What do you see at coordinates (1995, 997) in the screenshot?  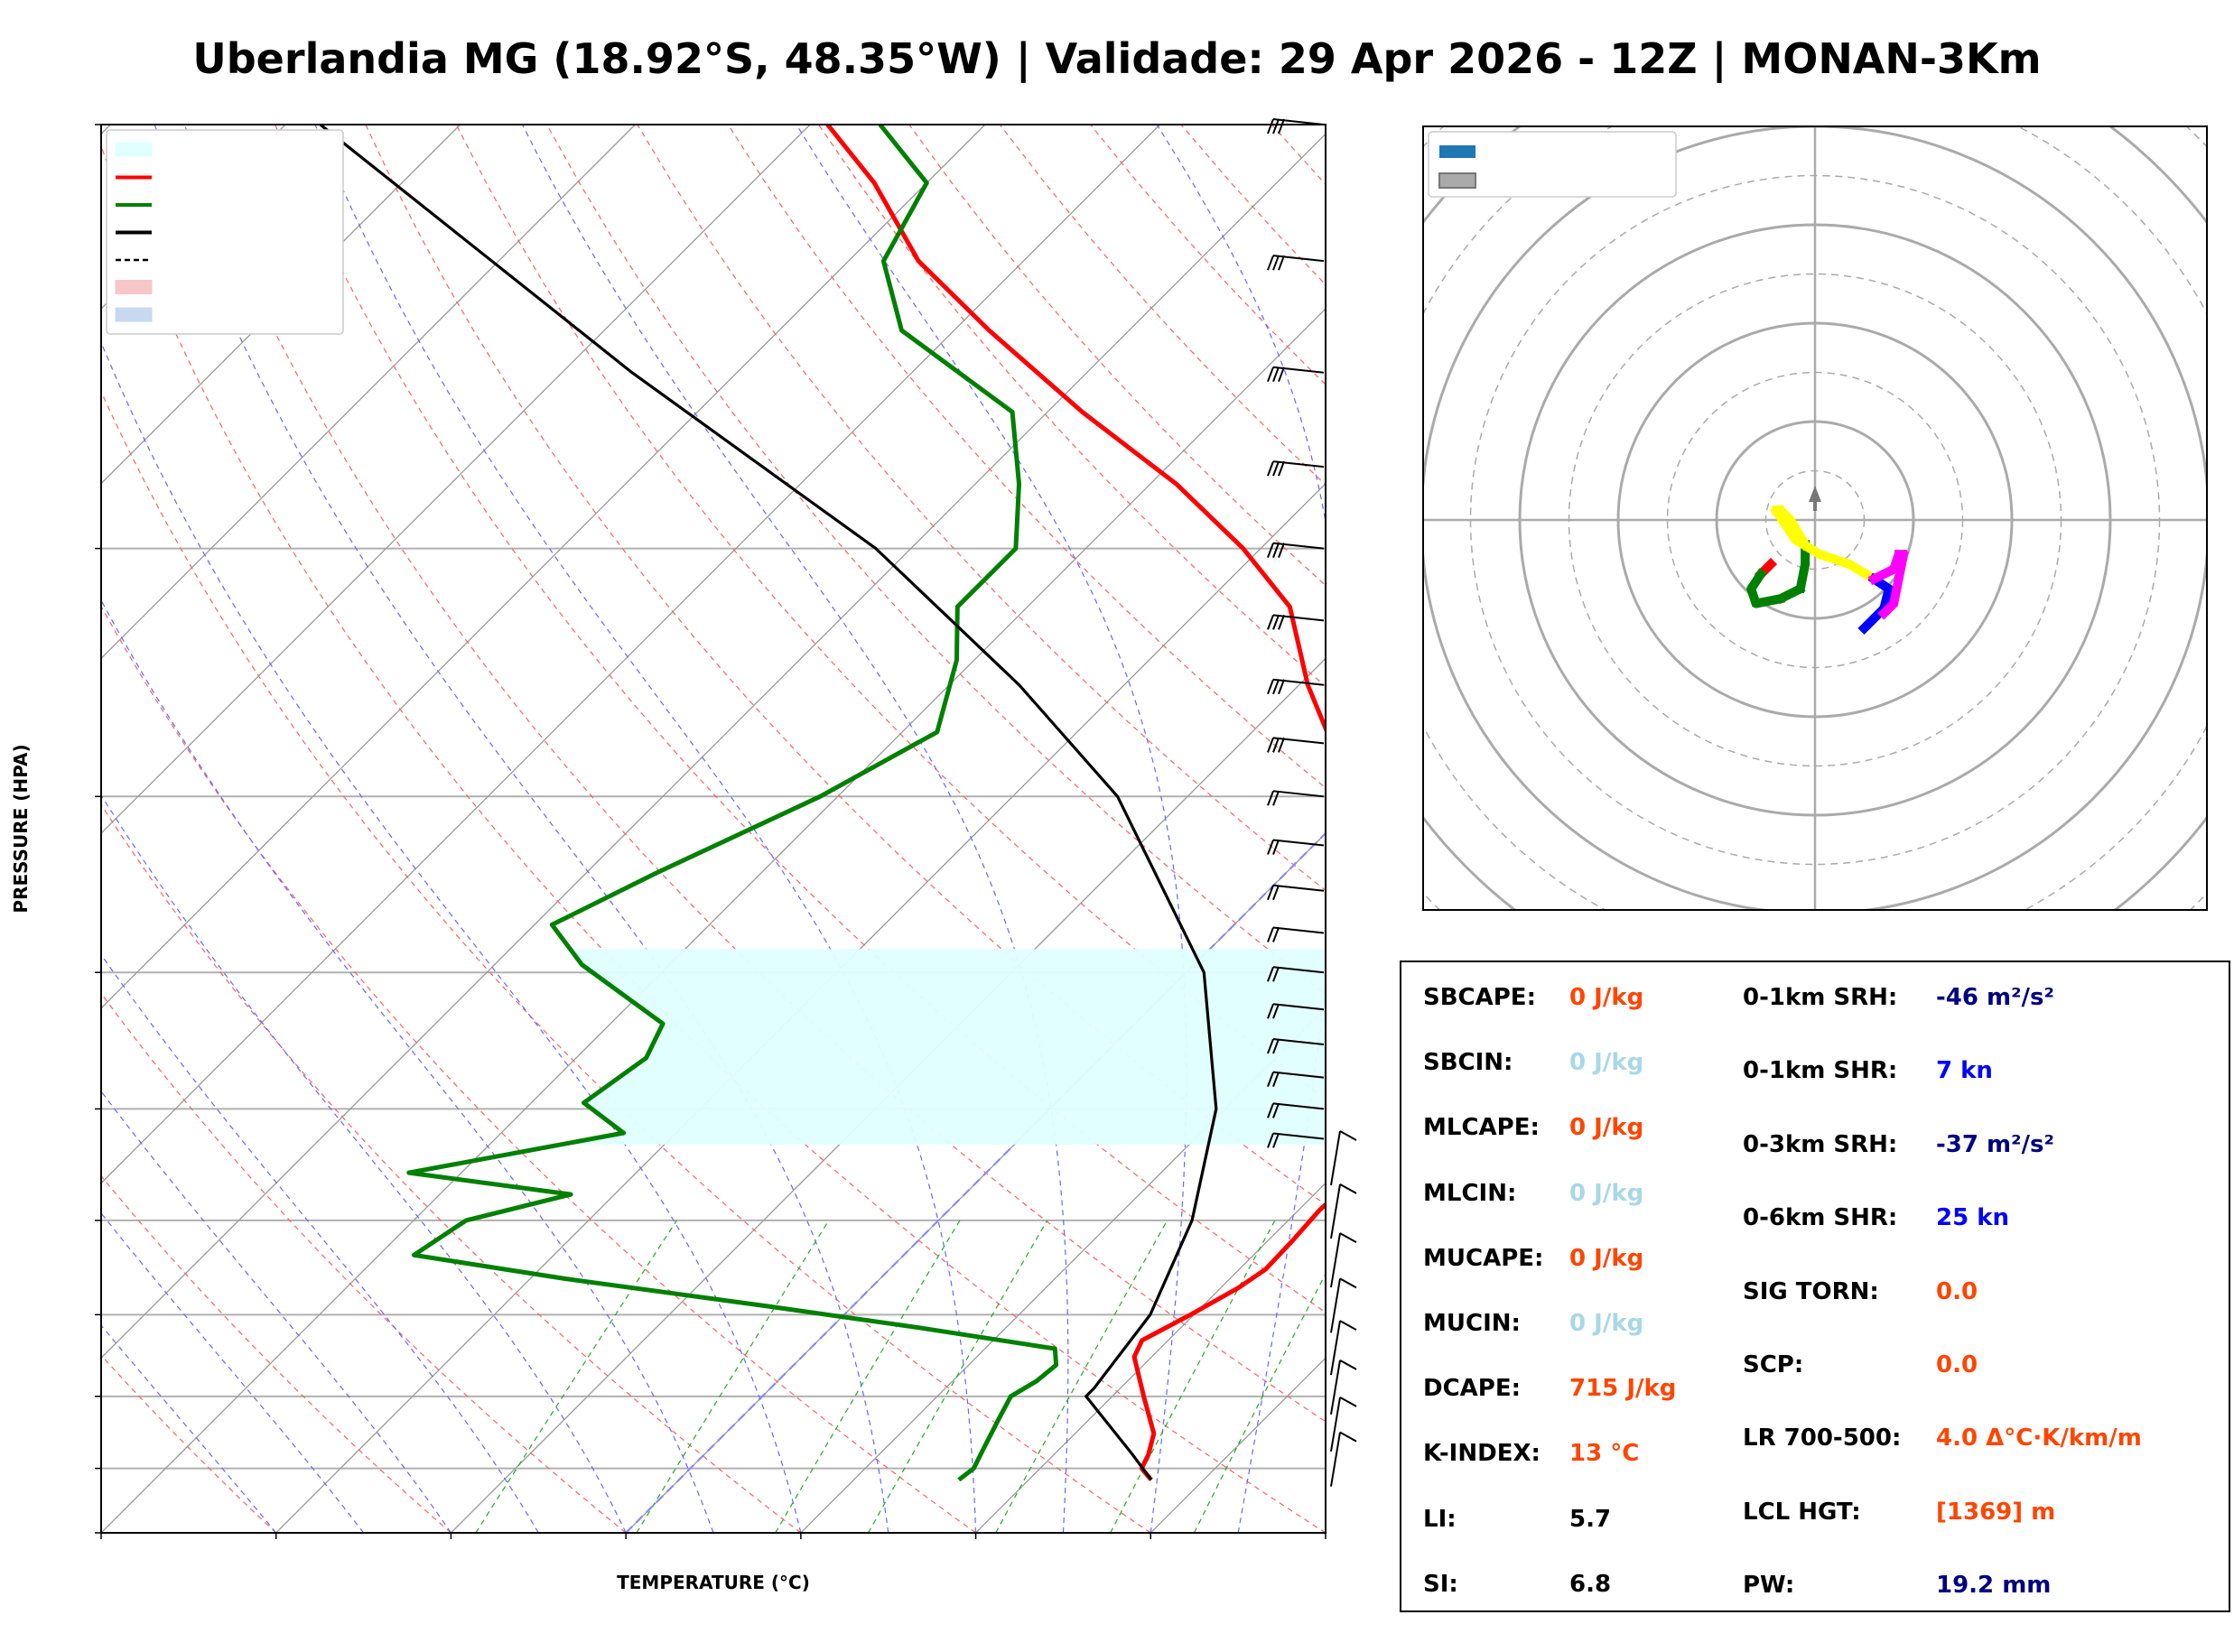 I see `index-value: -46 m²/s²` at bounding box center [1995, 997].